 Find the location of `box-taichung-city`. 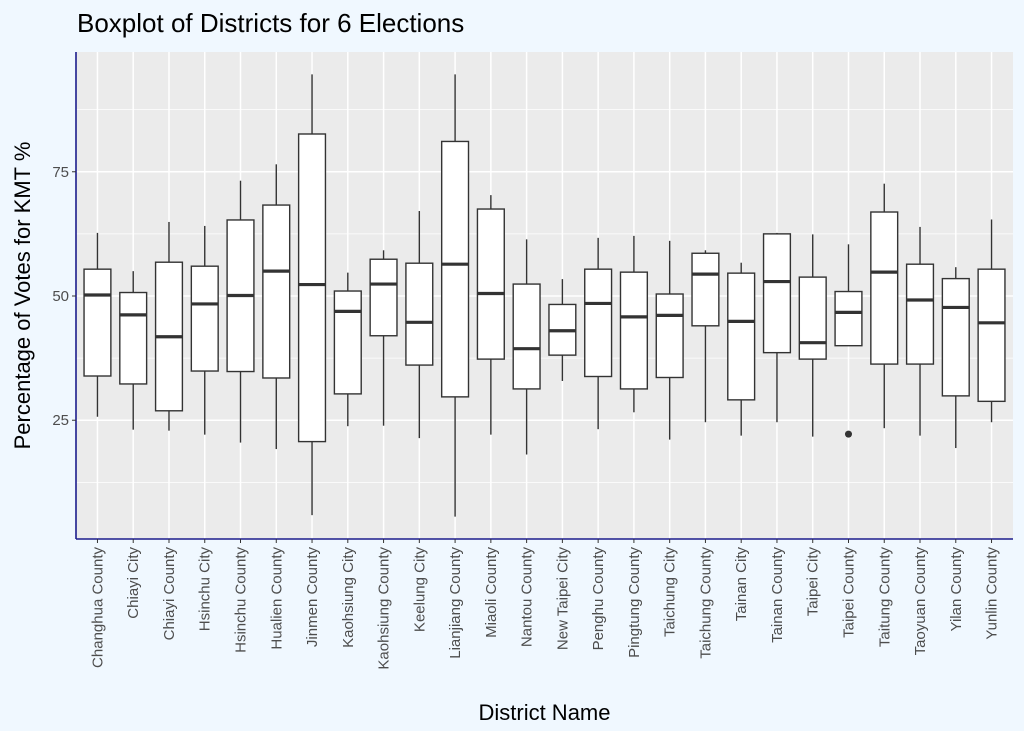

box-taichung-city is located at coordinates (669, 340).